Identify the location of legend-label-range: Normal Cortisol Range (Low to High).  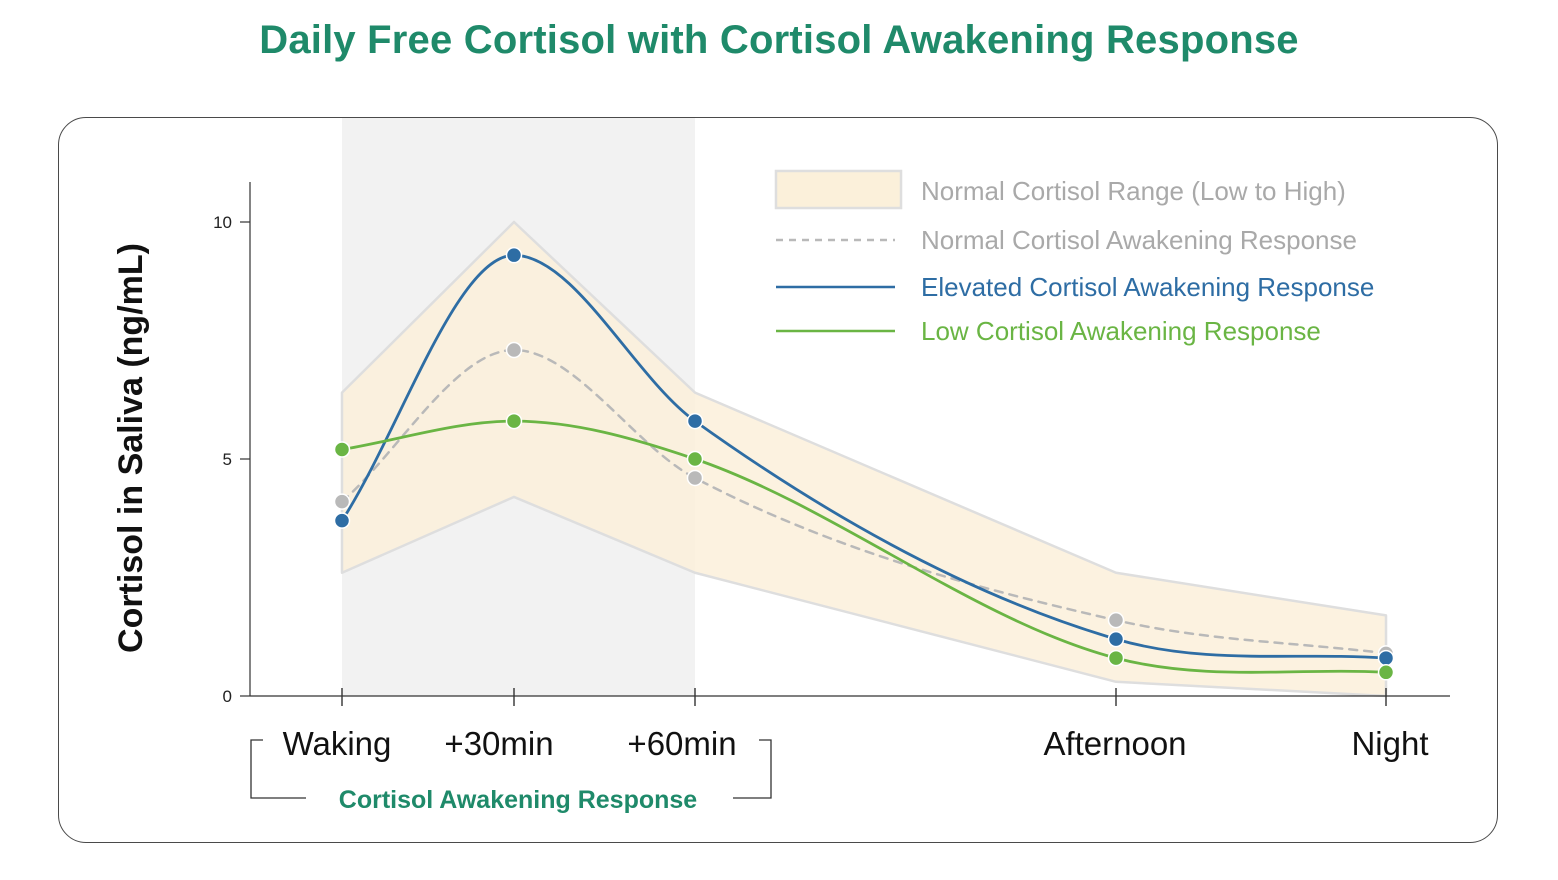
(1133, 191).